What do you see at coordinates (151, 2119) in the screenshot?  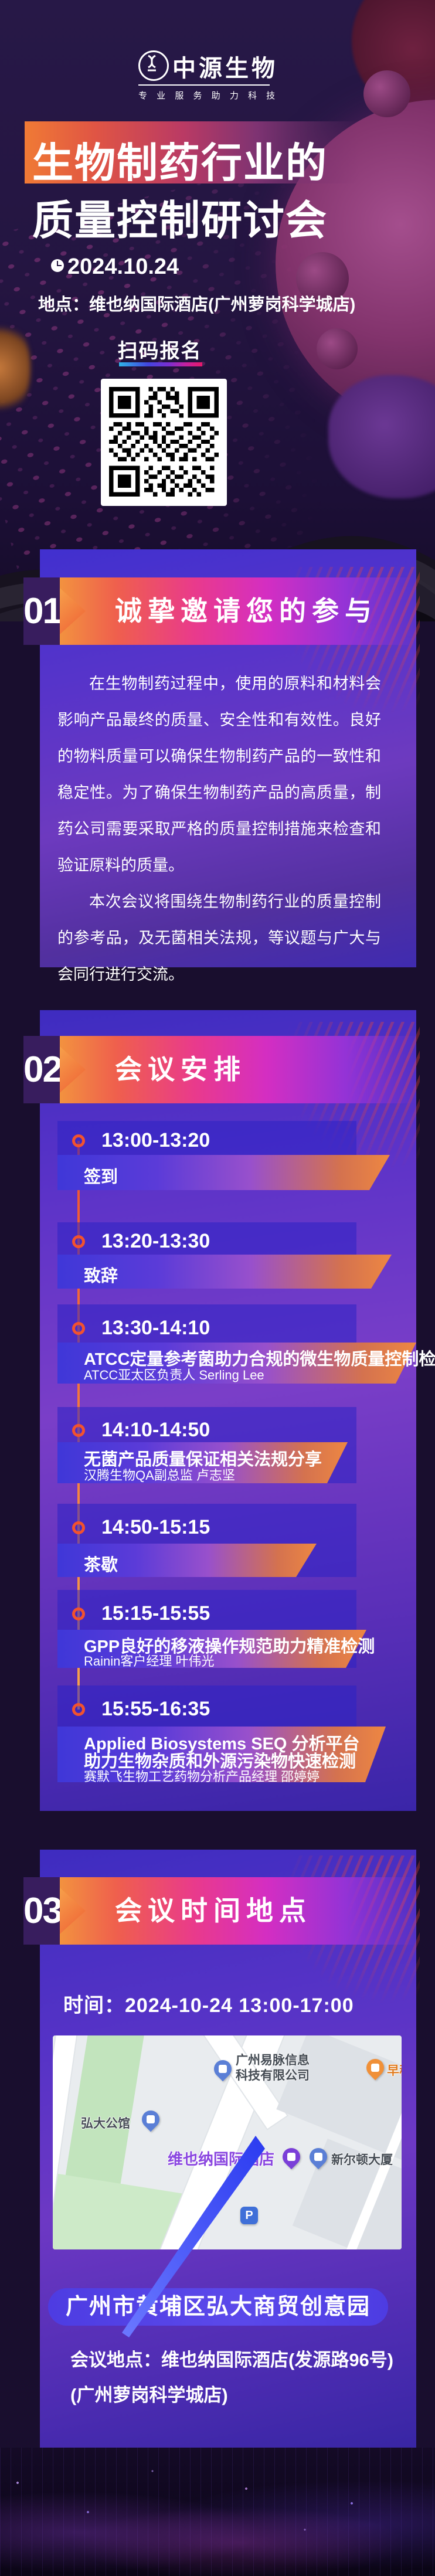 I see `map-pin-icon` at bounding box center [151, 2119].